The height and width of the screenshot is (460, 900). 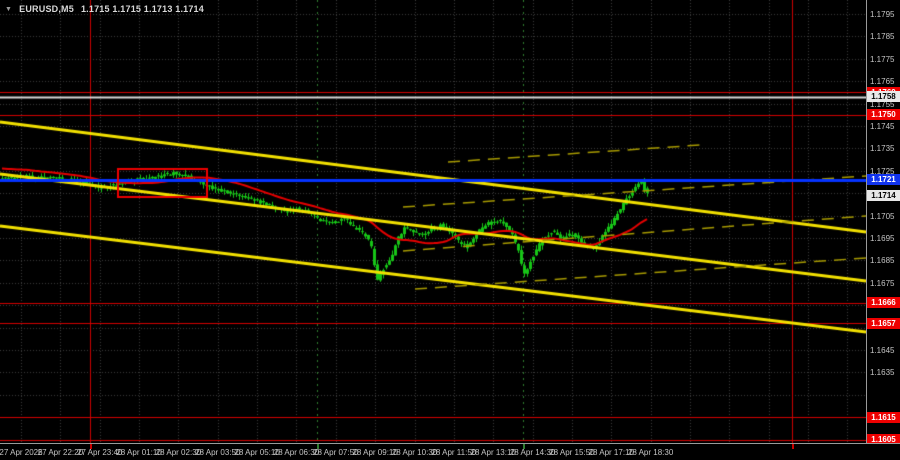 What do you see at coordinates (336, 452) in the screenshot?
I see `time-tick-label: 28 Apr 07:50` at bounding box center [336, 452].